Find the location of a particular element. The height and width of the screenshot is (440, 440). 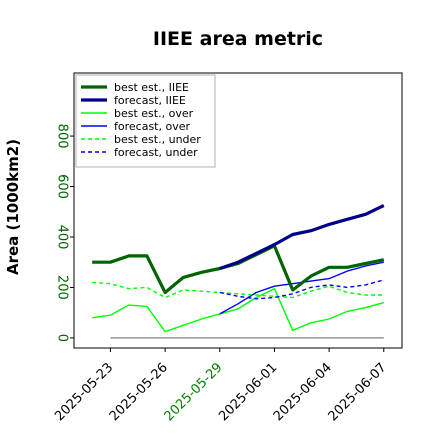

legend-label-2: forecast, IIEE is located at coordinates (150, 100).